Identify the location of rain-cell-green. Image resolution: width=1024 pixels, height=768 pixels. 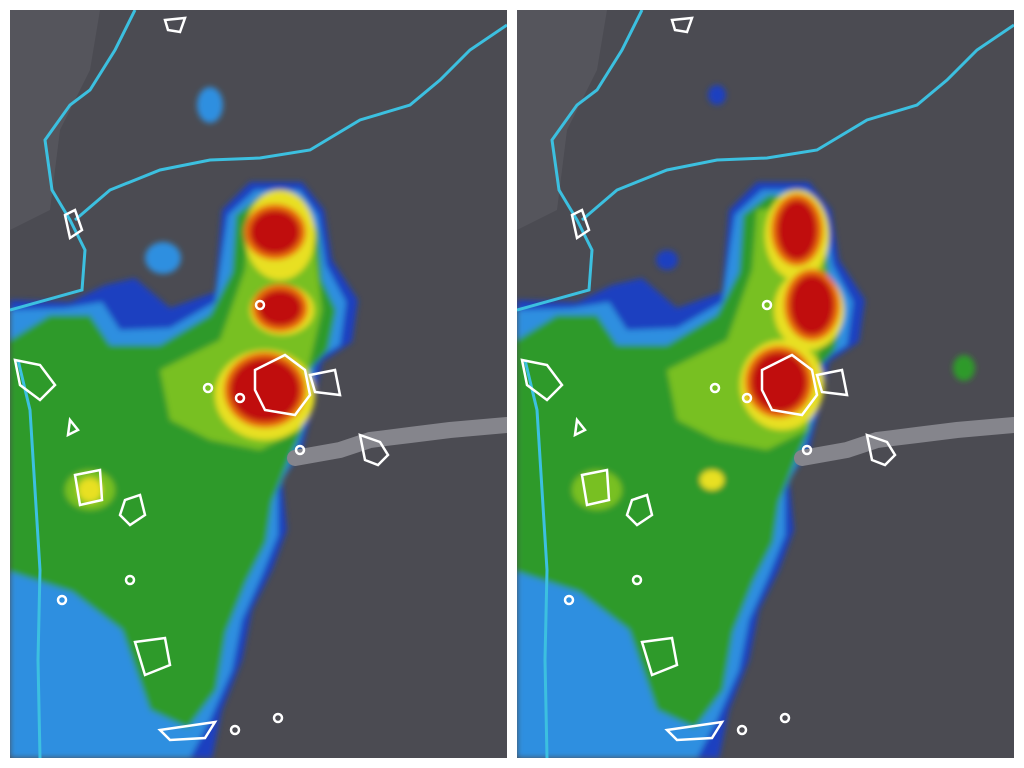
(964, 368).